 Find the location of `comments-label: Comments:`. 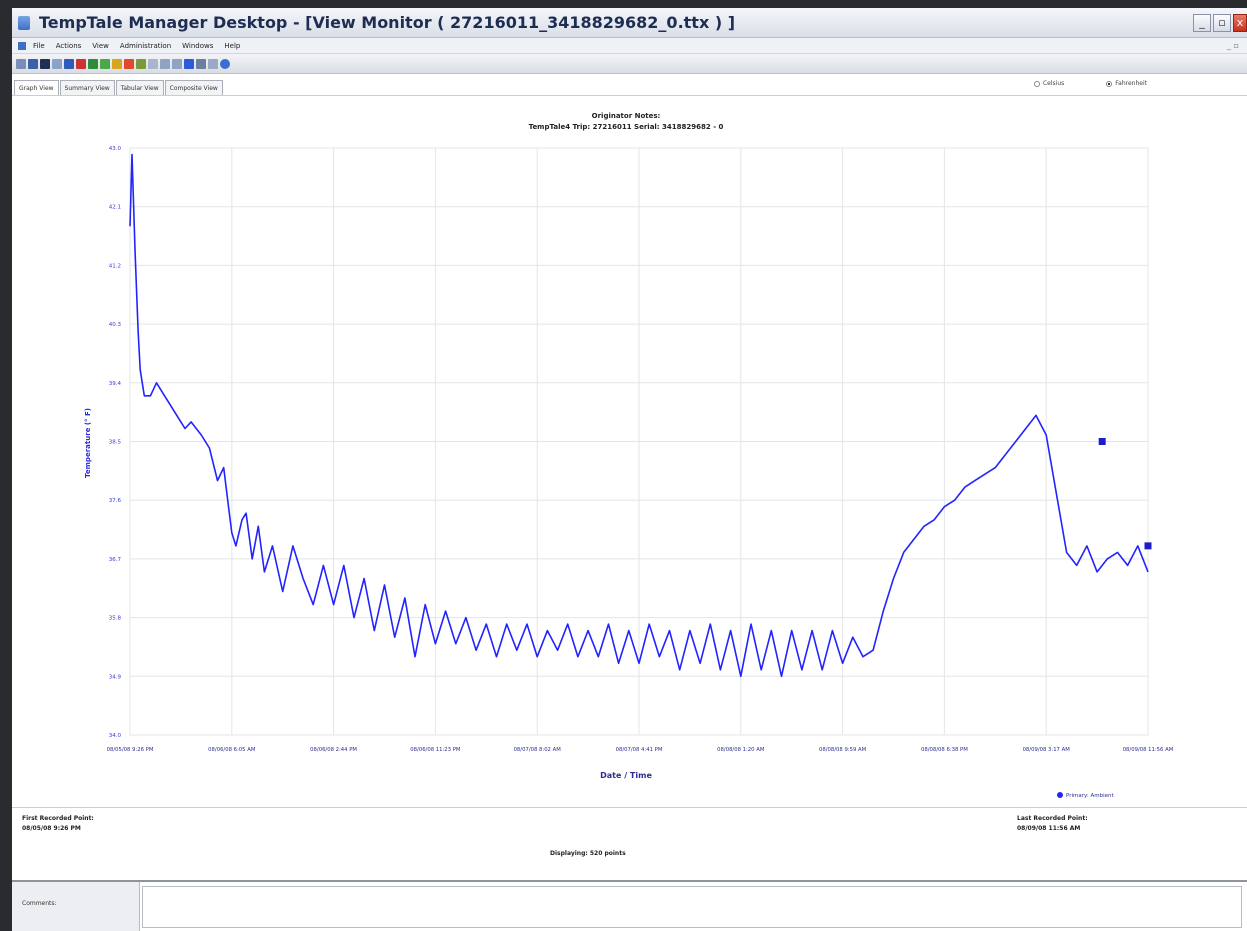

comments-label: Comments: is located at coordinates (76, 906).